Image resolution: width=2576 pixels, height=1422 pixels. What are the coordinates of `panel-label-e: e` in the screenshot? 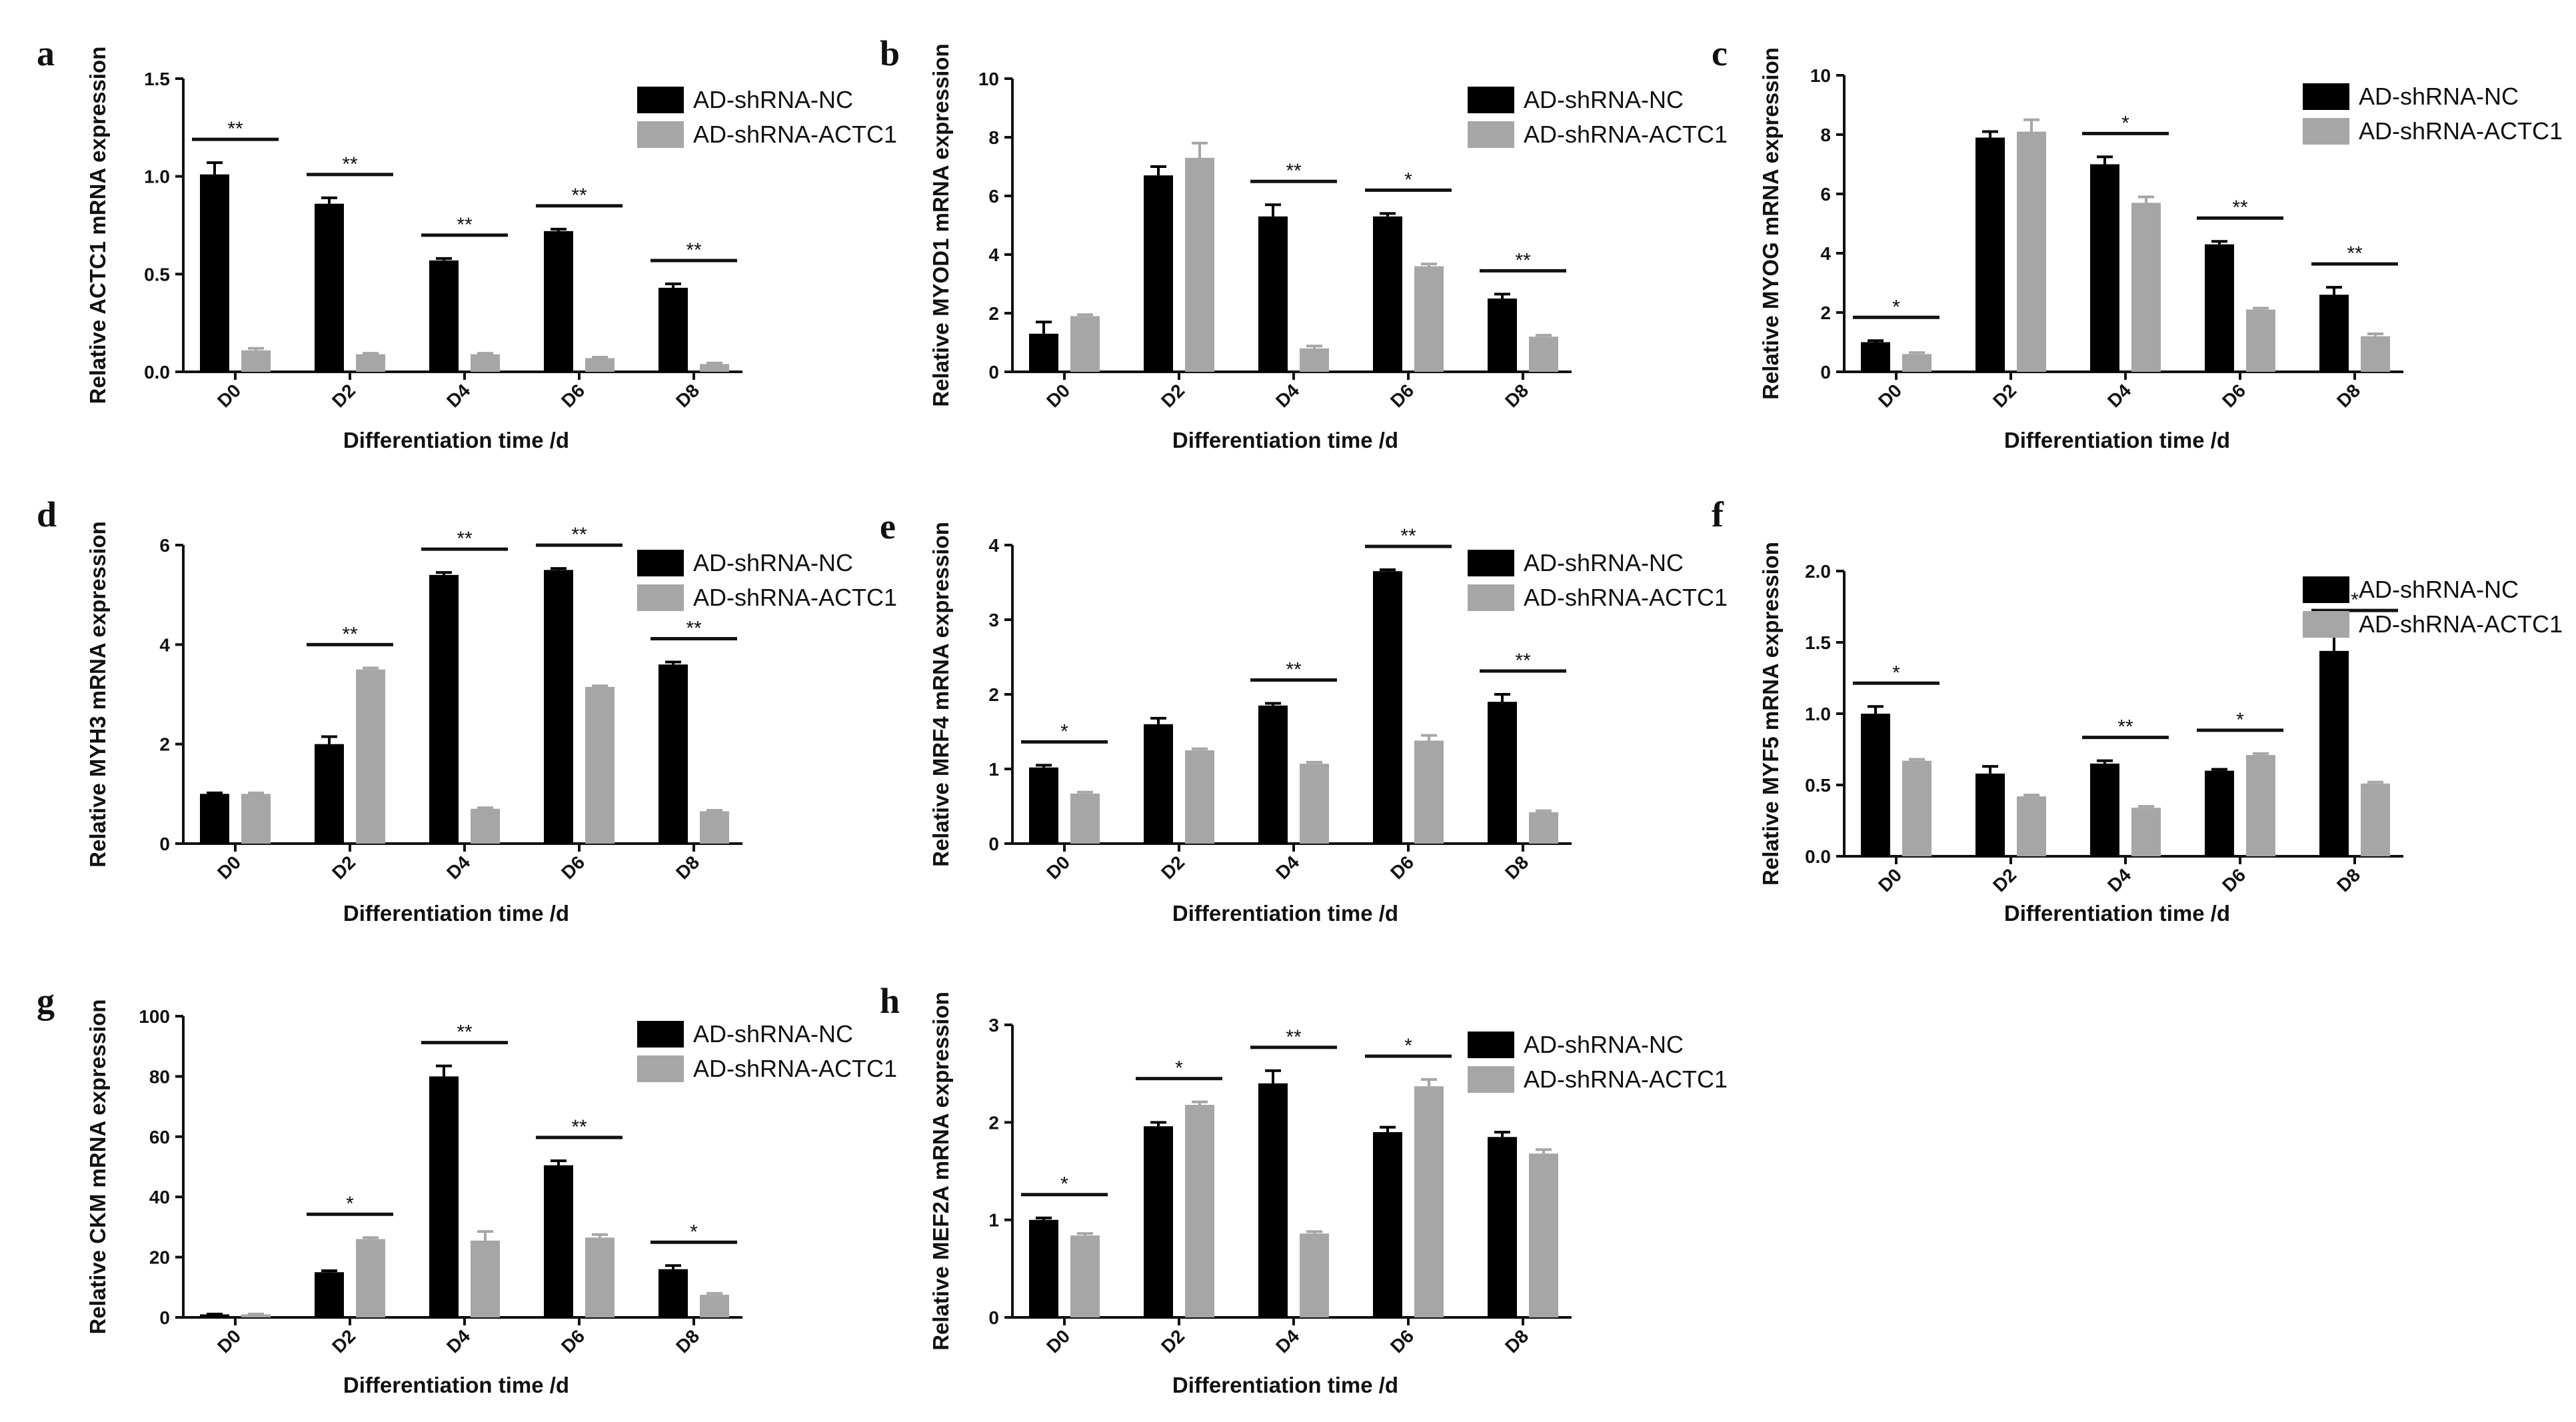 It's located at (888, 526).